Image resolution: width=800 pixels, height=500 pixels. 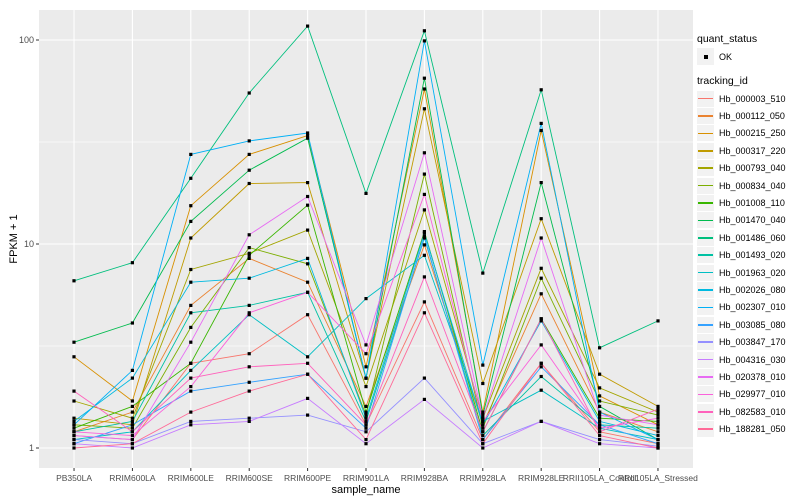 What do you see at coordinates (752, 133) in the screenshot?
I see `legend-label: Hb_000215_250` at bounding box center [752, 133].